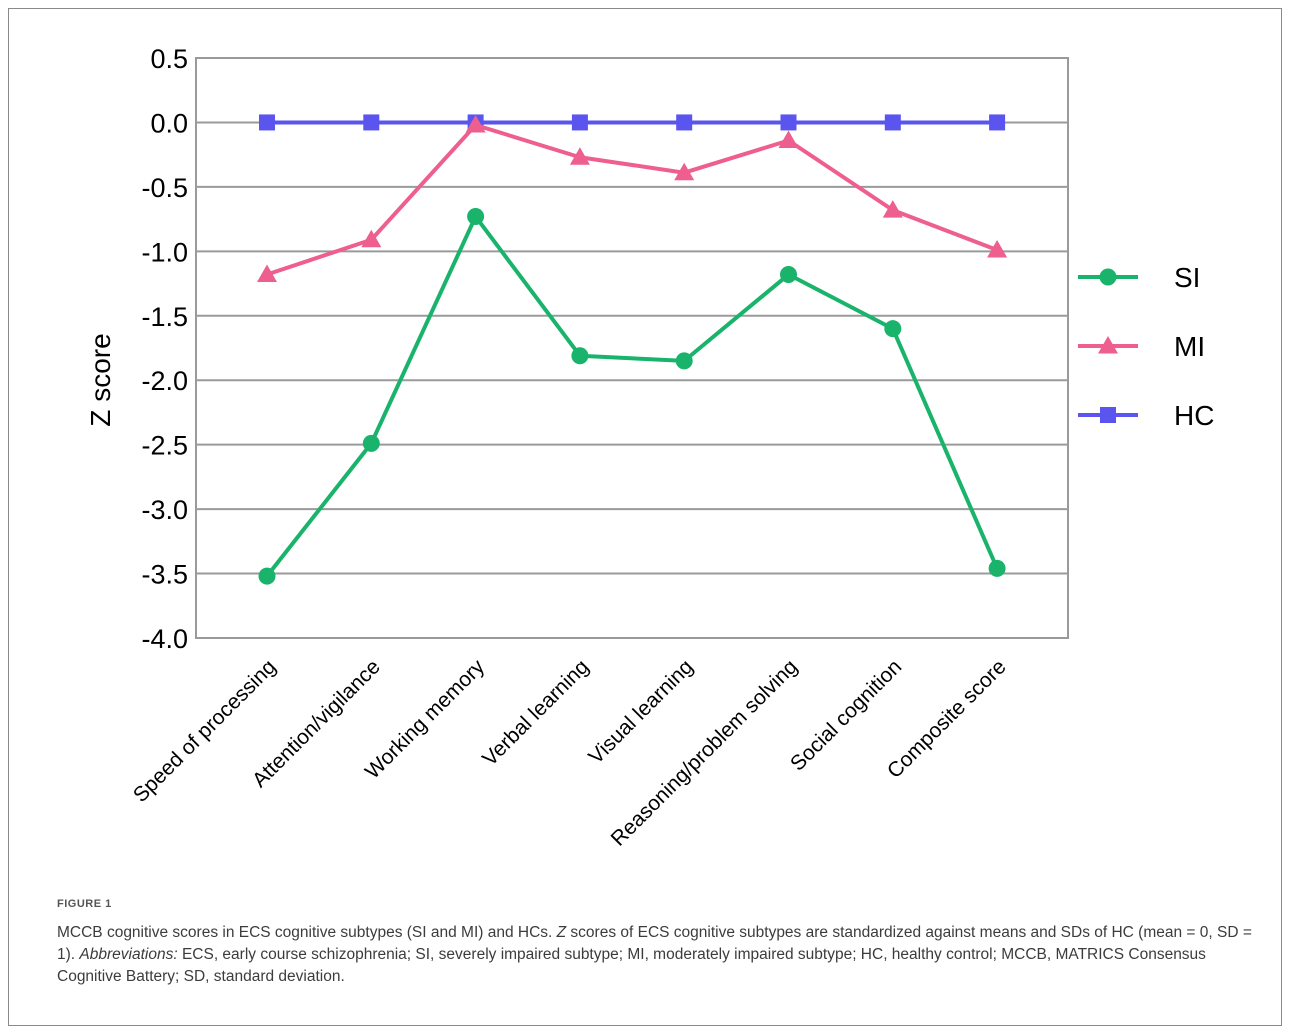 The width and height of the screenshot is (1292, 1035). Describe the element at coordinates (100, 379) in the screenshot. I see `y-axis-label: Z score` at that location.